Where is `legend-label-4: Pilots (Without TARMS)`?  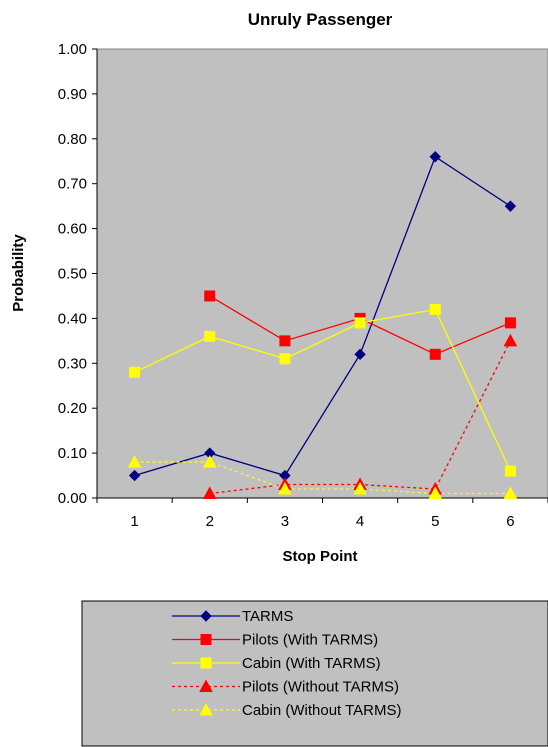
legend-label-4: Pilots (Without TARMS) is located at coordinates (320, 687).